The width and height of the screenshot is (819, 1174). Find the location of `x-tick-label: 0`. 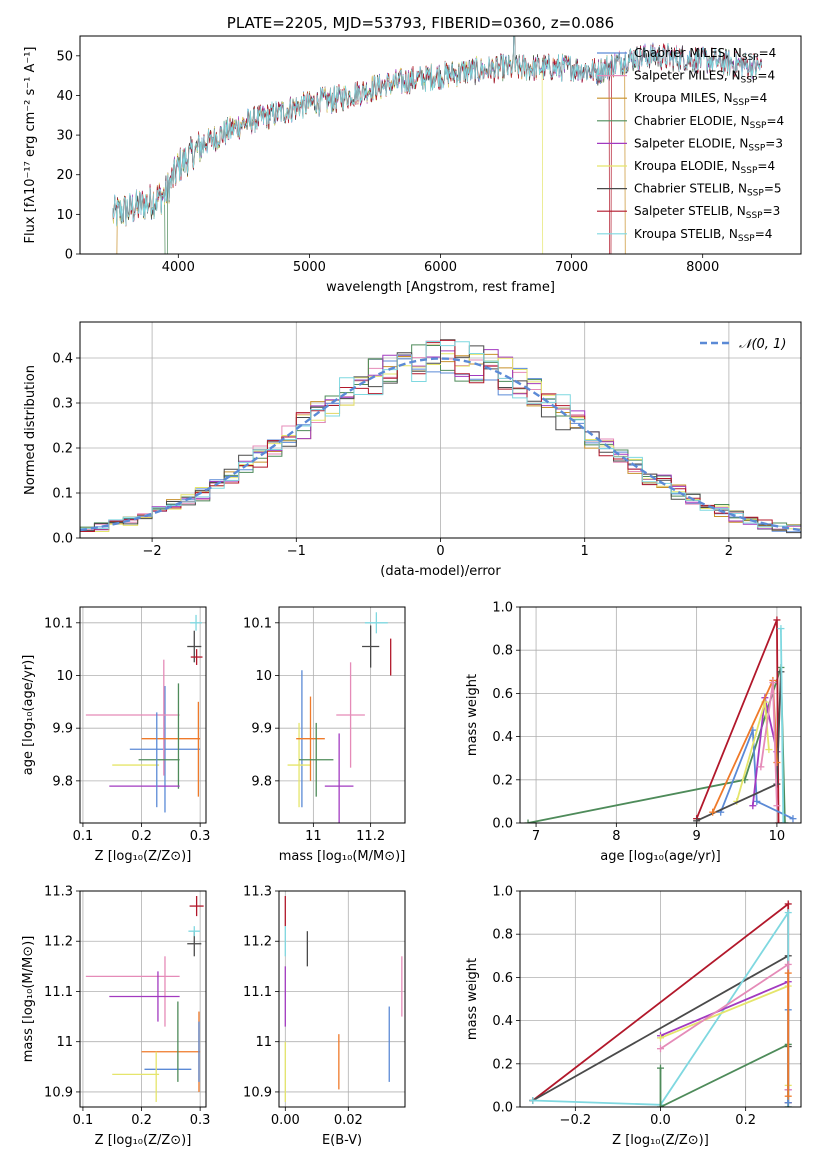

x-tick-label: 0 is located at coordinates (440, 551).